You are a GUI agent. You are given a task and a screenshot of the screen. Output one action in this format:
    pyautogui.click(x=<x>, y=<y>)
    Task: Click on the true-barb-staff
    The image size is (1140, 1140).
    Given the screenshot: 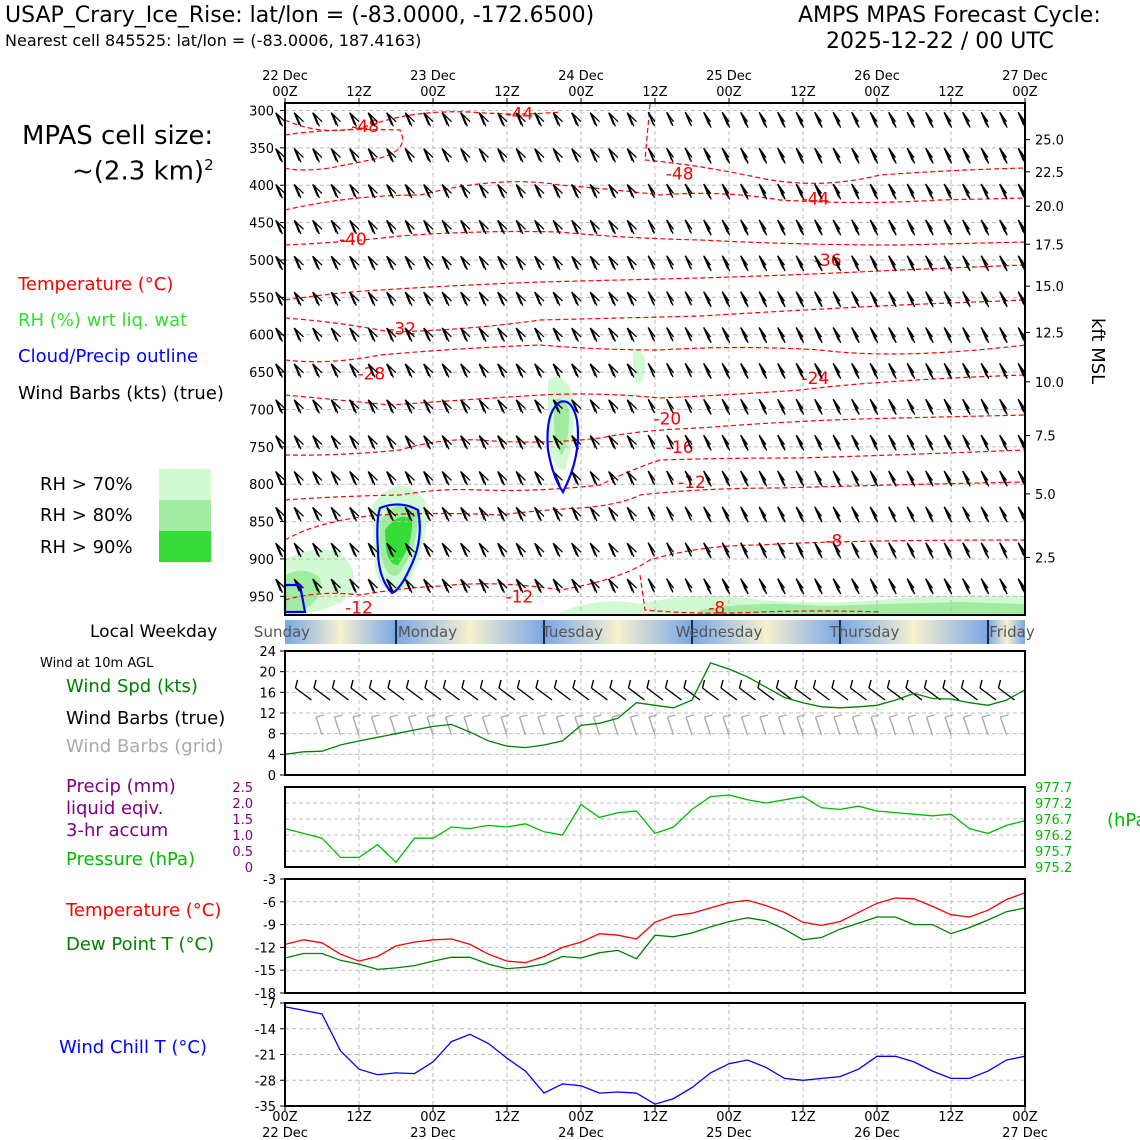 What is the action you would take?
    pyautogui.click(x=747, y=694)
    